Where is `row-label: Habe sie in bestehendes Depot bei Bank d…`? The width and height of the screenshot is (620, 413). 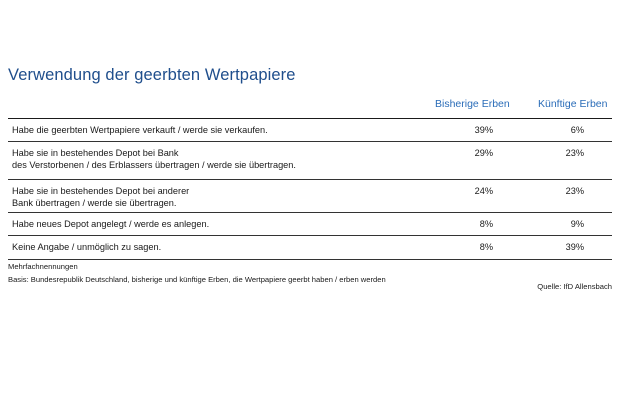 row-label: Habe sie in bestehendes Depot bei Bank d… is located at coordinates (154, 159).